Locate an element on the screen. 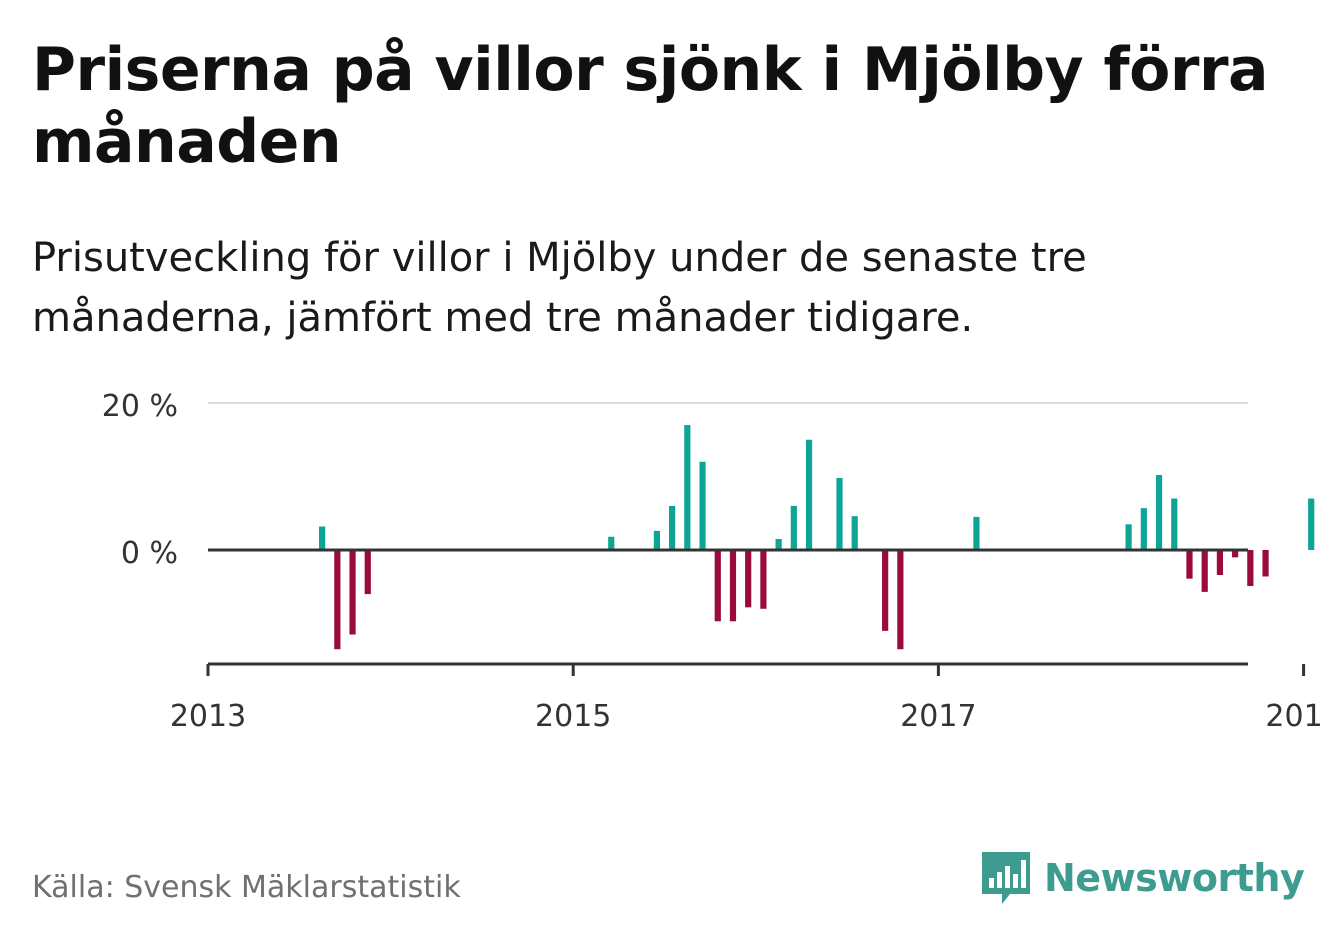  x-tick-label: 2019 is located at coordinates (1293, 716).